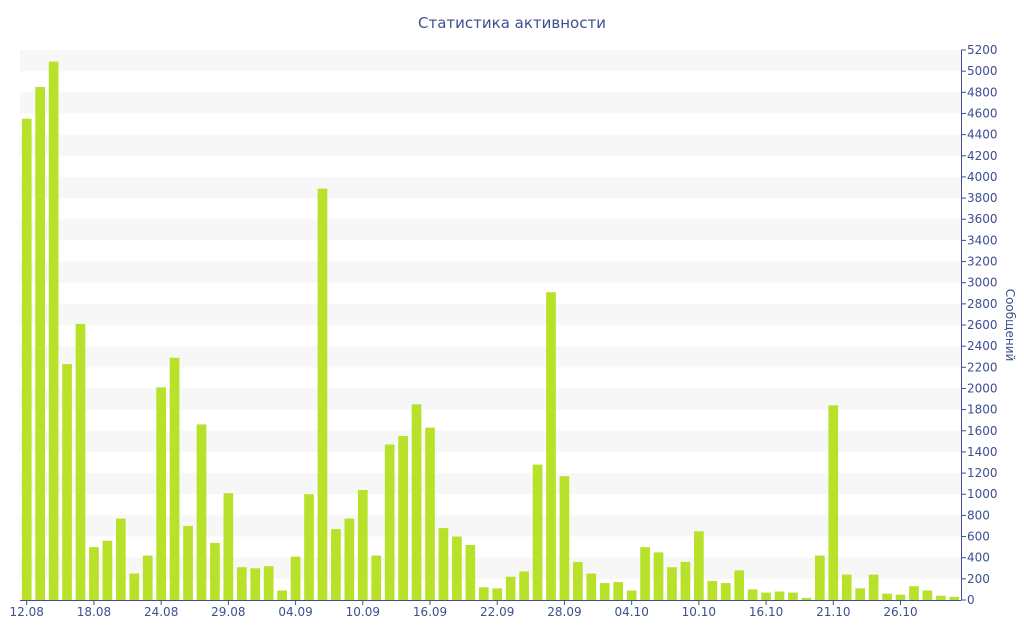  I want to click on x-tick-label: 04.10, so click(631, 612).